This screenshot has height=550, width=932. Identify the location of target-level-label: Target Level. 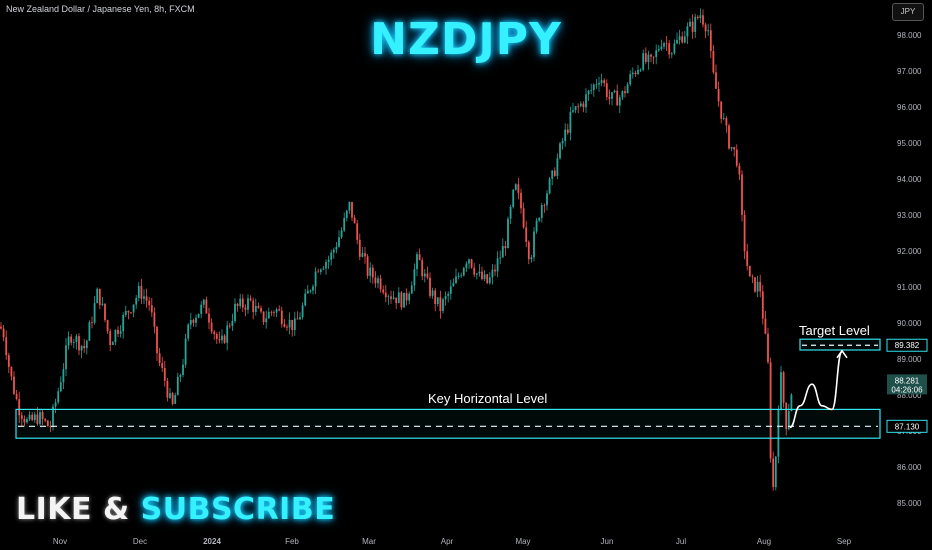
(834, 330).